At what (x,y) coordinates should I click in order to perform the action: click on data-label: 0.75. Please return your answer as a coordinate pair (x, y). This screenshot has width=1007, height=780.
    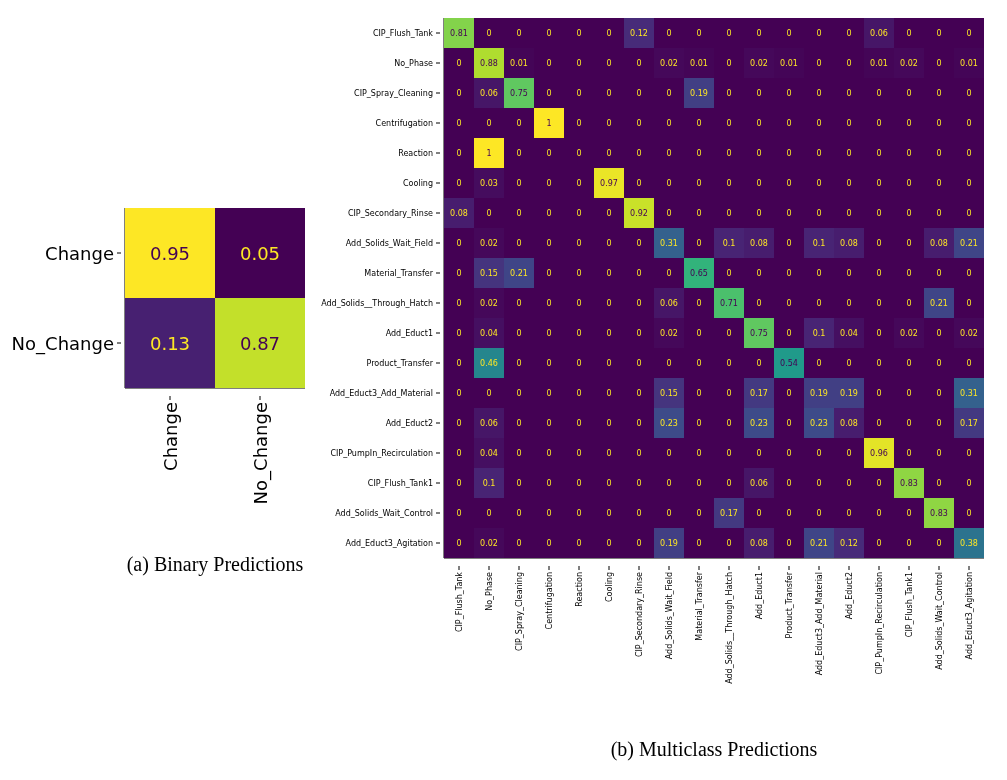
    Looking at the image, I should click on (759, 333).